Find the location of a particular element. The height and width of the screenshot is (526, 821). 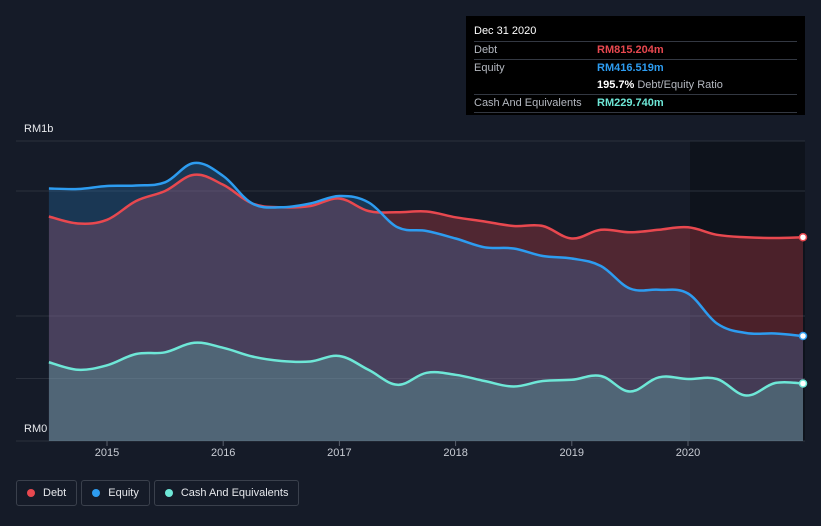

endpoint-equity is located at coordinates (803, 336).